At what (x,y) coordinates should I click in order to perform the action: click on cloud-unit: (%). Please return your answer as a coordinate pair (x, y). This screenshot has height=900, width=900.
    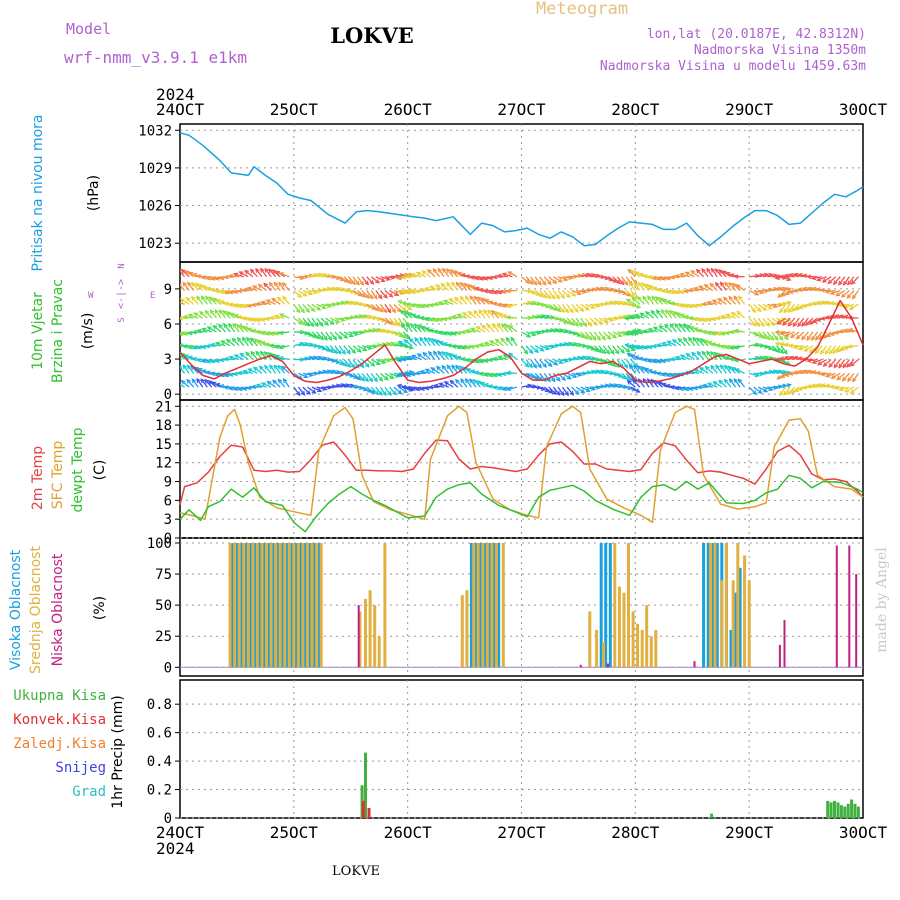
    Looking at the image, I should click on (100, 608).